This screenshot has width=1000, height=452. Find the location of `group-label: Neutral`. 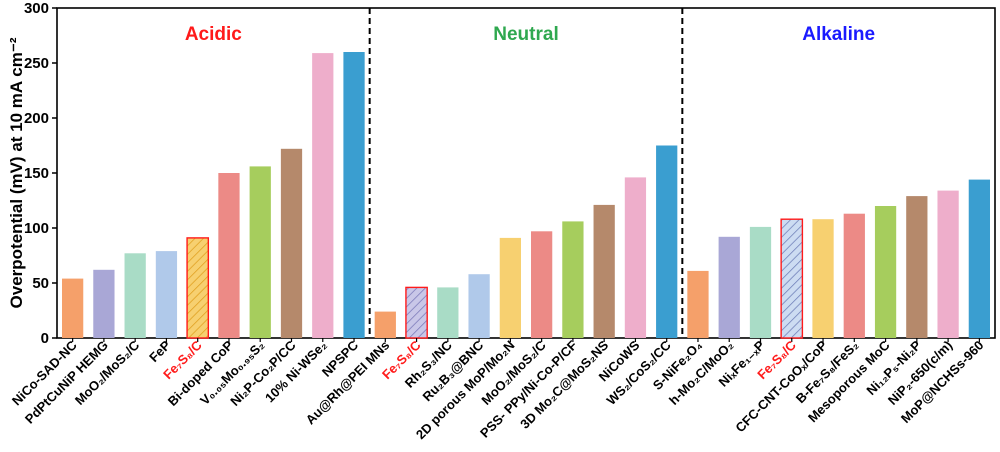

group-label: Neutral is located at coordinates (525, 34).